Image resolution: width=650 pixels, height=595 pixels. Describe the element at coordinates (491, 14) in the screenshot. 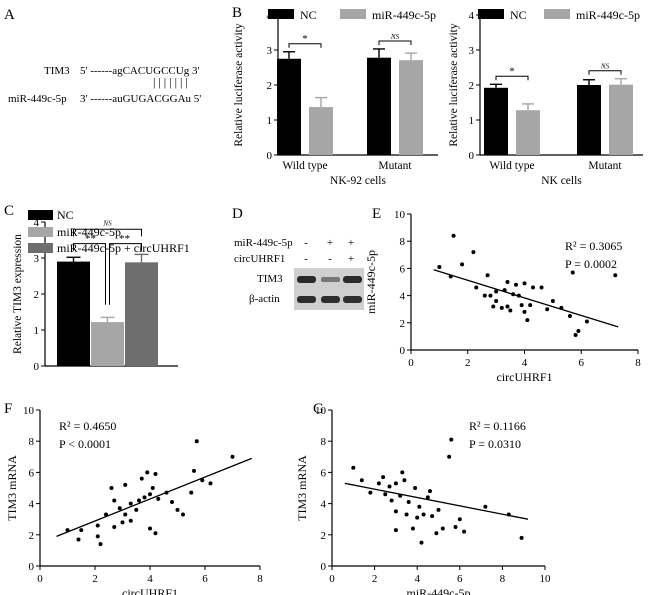

I see `legend-swatch-nc` at that location.